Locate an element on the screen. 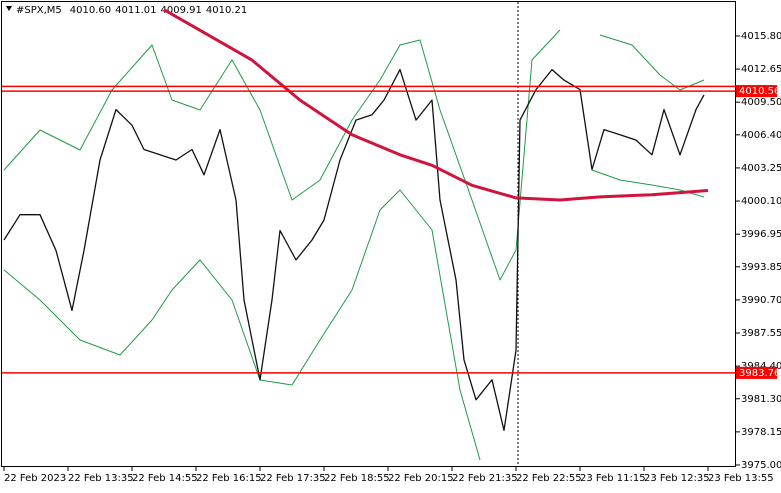 The height and width of the screenshot is (493, 781). y-tick-label: 3996.95 is located at coordinates (761, 234).